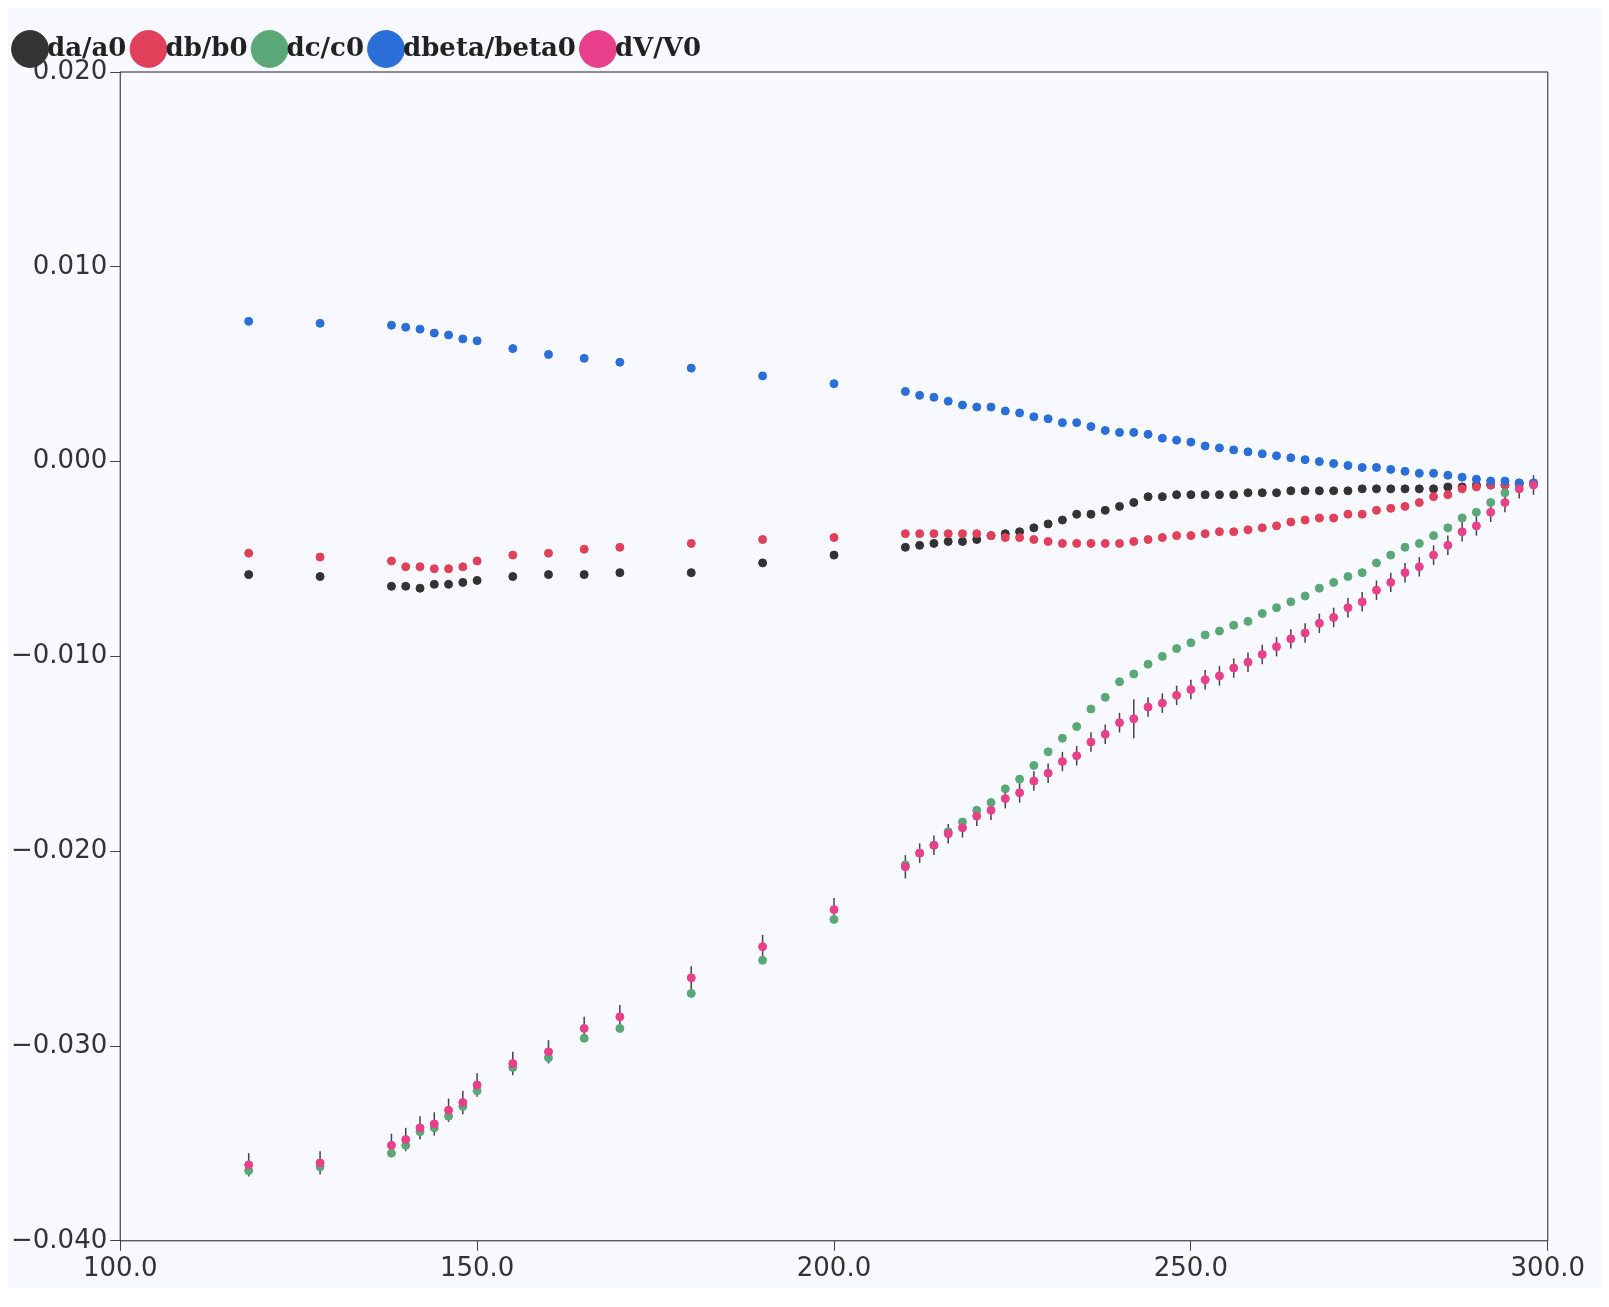 This screenshot has height=1307, width=1609. What do you see at coordinates (59, 1238) in the screenshot?
I see `y-tick-label: −0.040` at bounding box center [59, 1238].